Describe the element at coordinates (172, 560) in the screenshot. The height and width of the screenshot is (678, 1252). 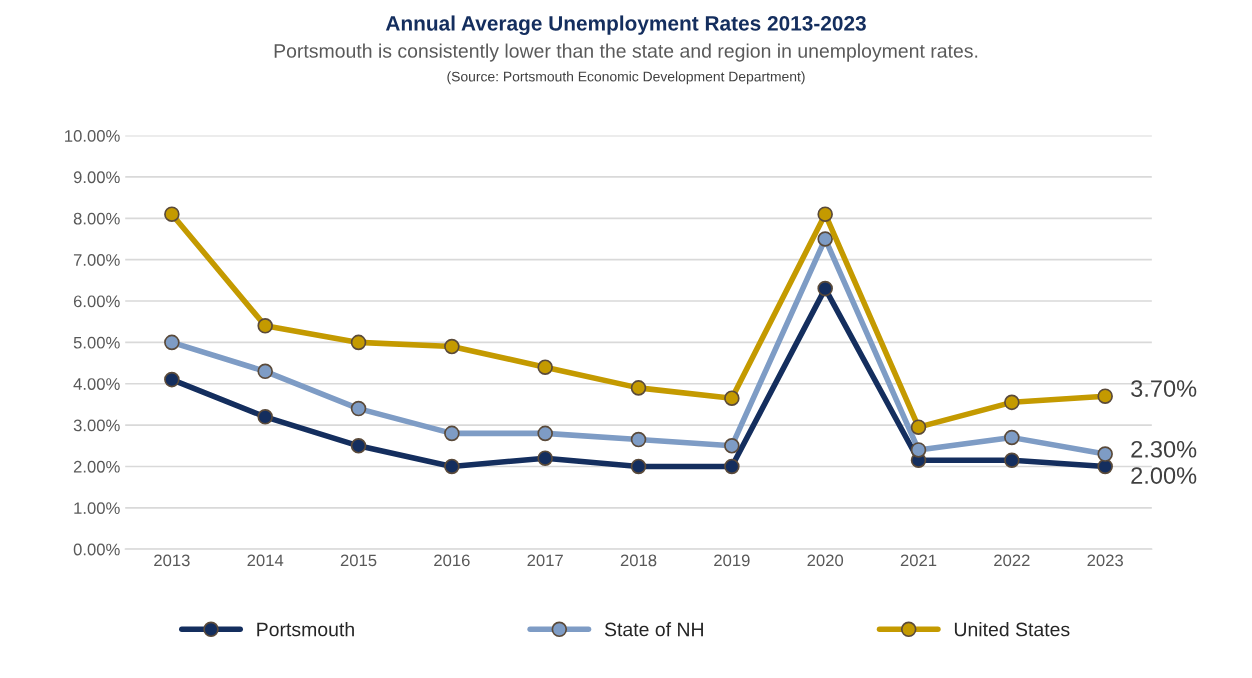
I see `x-tick-label: 2013` at that location.